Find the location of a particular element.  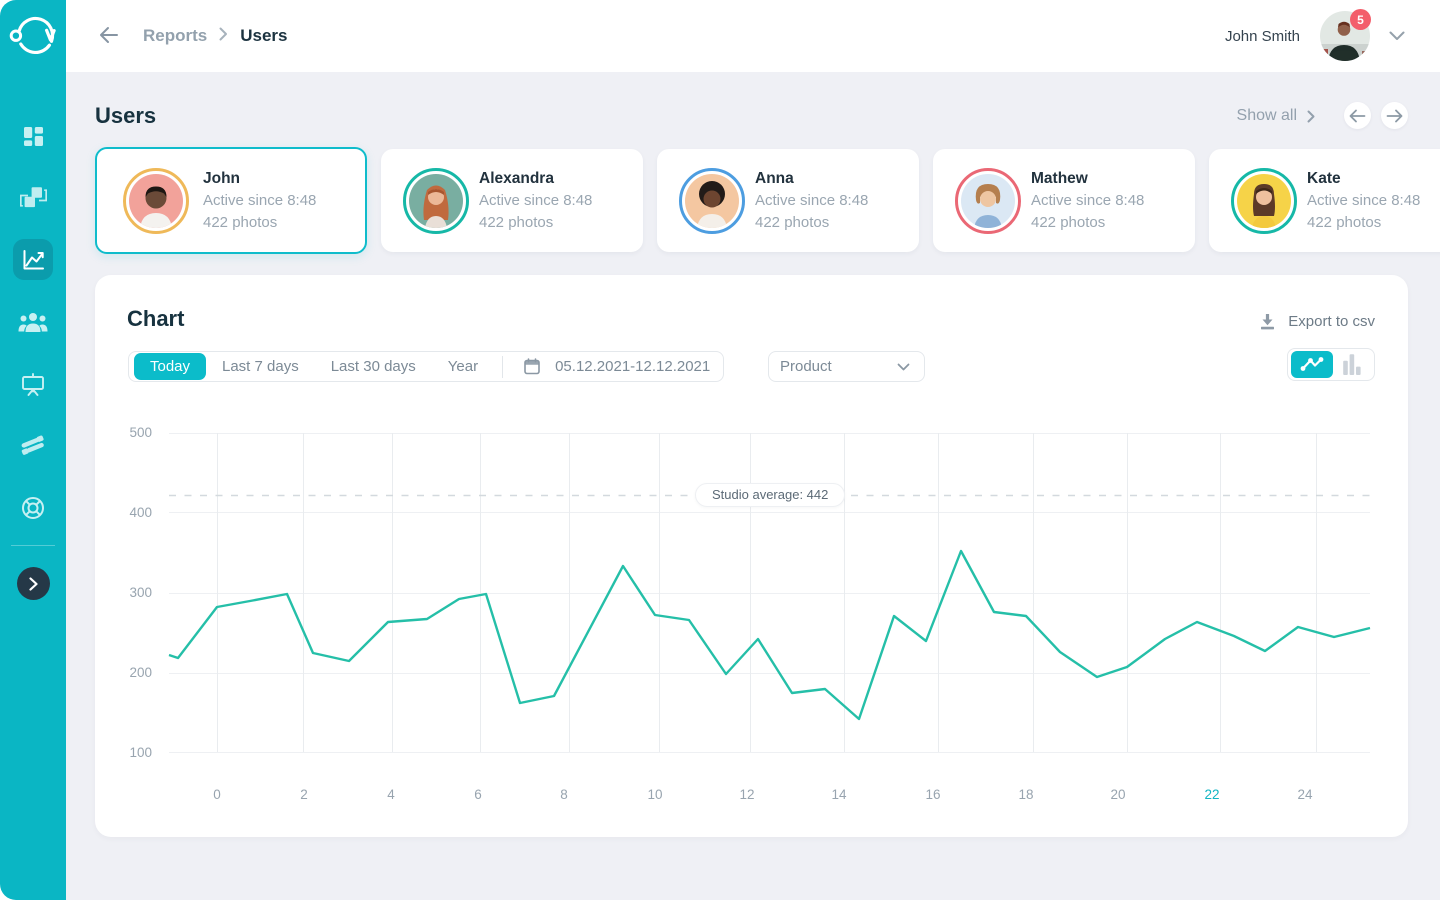

svg-text: 24 is located at coordinates (1305, 794).